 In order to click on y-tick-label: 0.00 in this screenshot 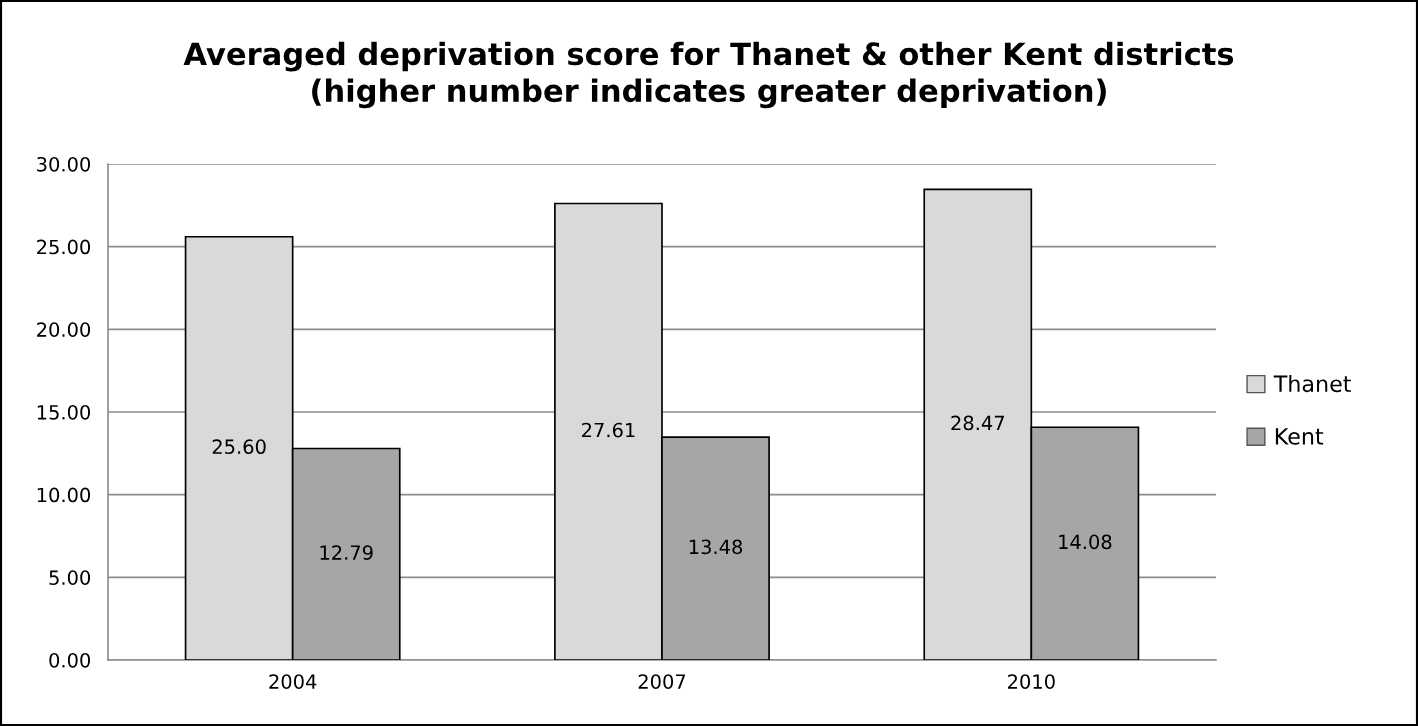, I will do `click(70, 660)`.